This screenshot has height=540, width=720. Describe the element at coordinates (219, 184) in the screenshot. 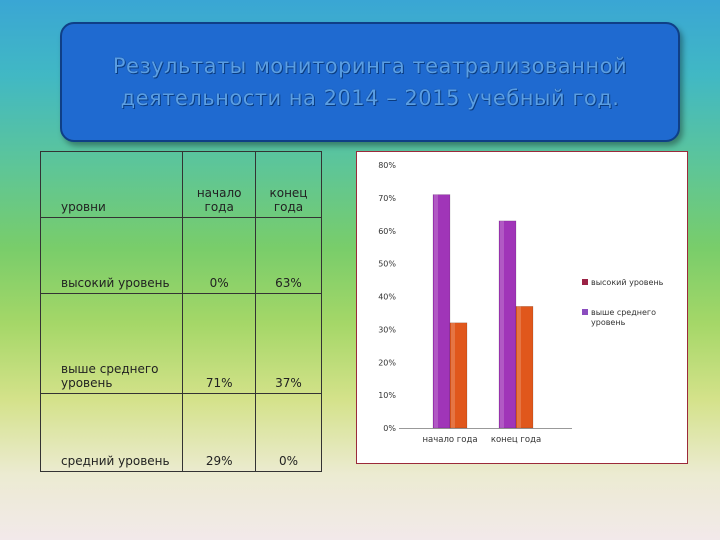

I see `header-start: начало года` at that location.